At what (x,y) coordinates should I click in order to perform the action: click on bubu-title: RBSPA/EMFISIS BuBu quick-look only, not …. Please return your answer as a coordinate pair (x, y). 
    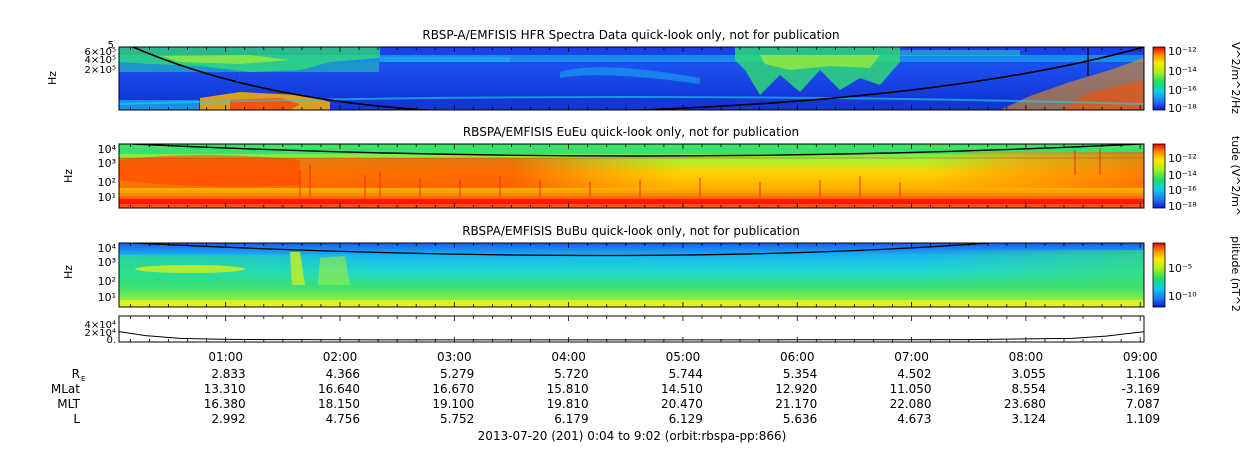
    Looking at the image, I should click on (631, 231).